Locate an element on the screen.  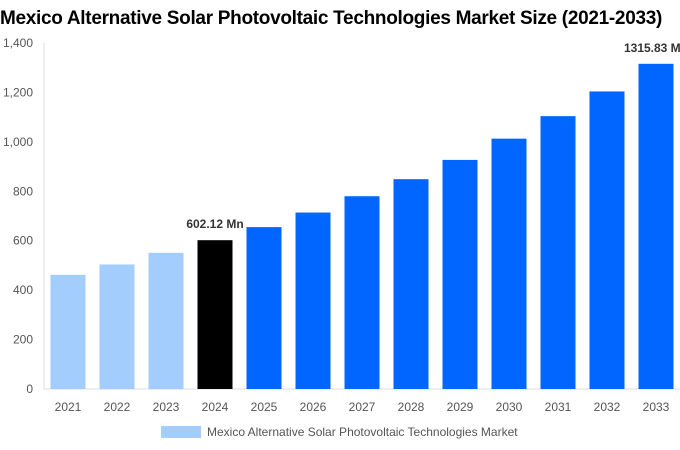
y-tick-label: 800 is located at coordinates (23, 191).